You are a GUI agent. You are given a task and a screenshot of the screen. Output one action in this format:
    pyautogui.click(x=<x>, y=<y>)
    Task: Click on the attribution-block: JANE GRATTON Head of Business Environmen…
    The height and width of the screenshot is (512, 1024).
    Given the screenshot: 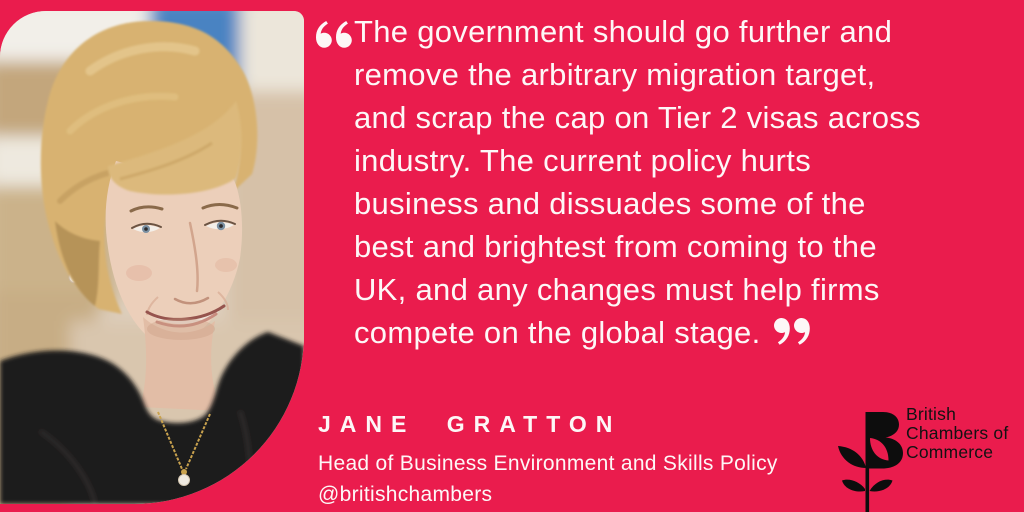 What is the action you would take?
    pyautogui.click(x=548, y=459)
    